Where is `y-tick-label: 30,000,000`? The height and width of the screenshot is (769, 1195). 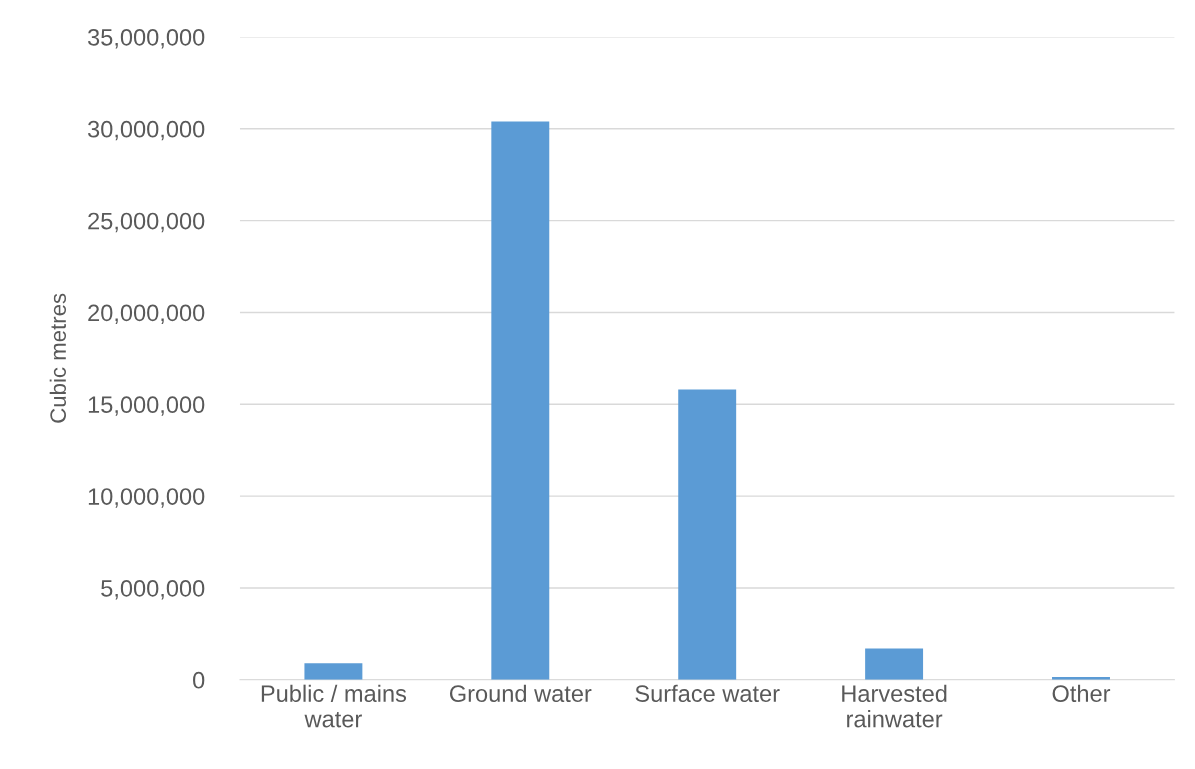 y-tick-label: 30,000,000 is located at coordinates (146, 130).